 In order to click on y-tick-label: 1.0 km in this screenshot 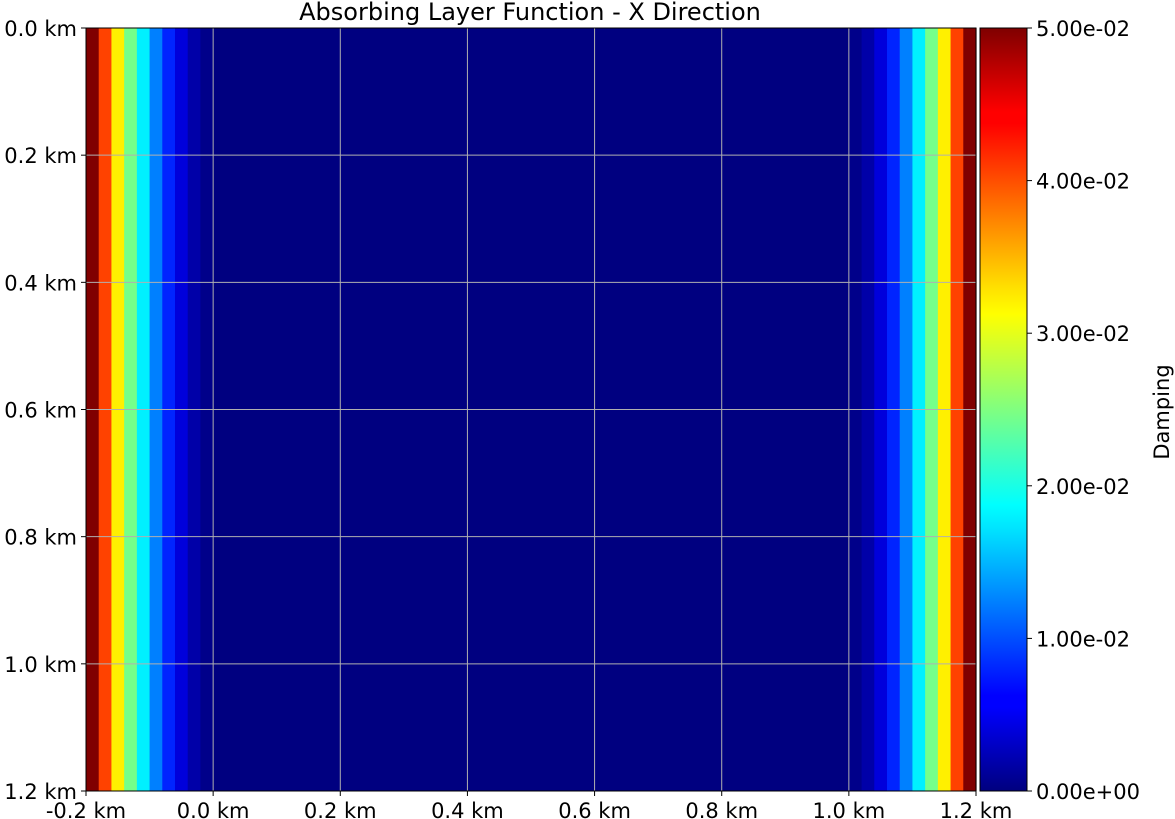, I will do `click(40, 665)`.